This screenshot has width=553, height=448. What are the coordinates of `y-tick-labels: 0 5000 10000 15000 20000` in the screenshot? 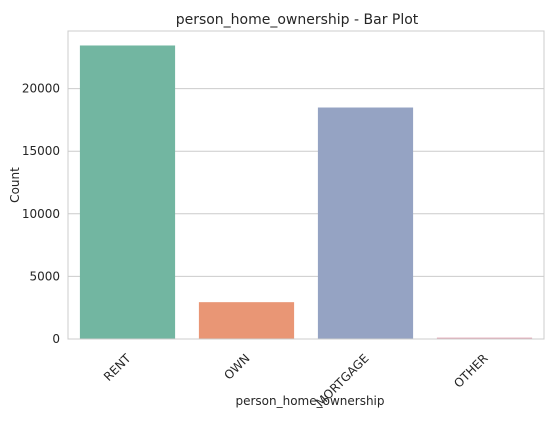 It's located at (41, 214).